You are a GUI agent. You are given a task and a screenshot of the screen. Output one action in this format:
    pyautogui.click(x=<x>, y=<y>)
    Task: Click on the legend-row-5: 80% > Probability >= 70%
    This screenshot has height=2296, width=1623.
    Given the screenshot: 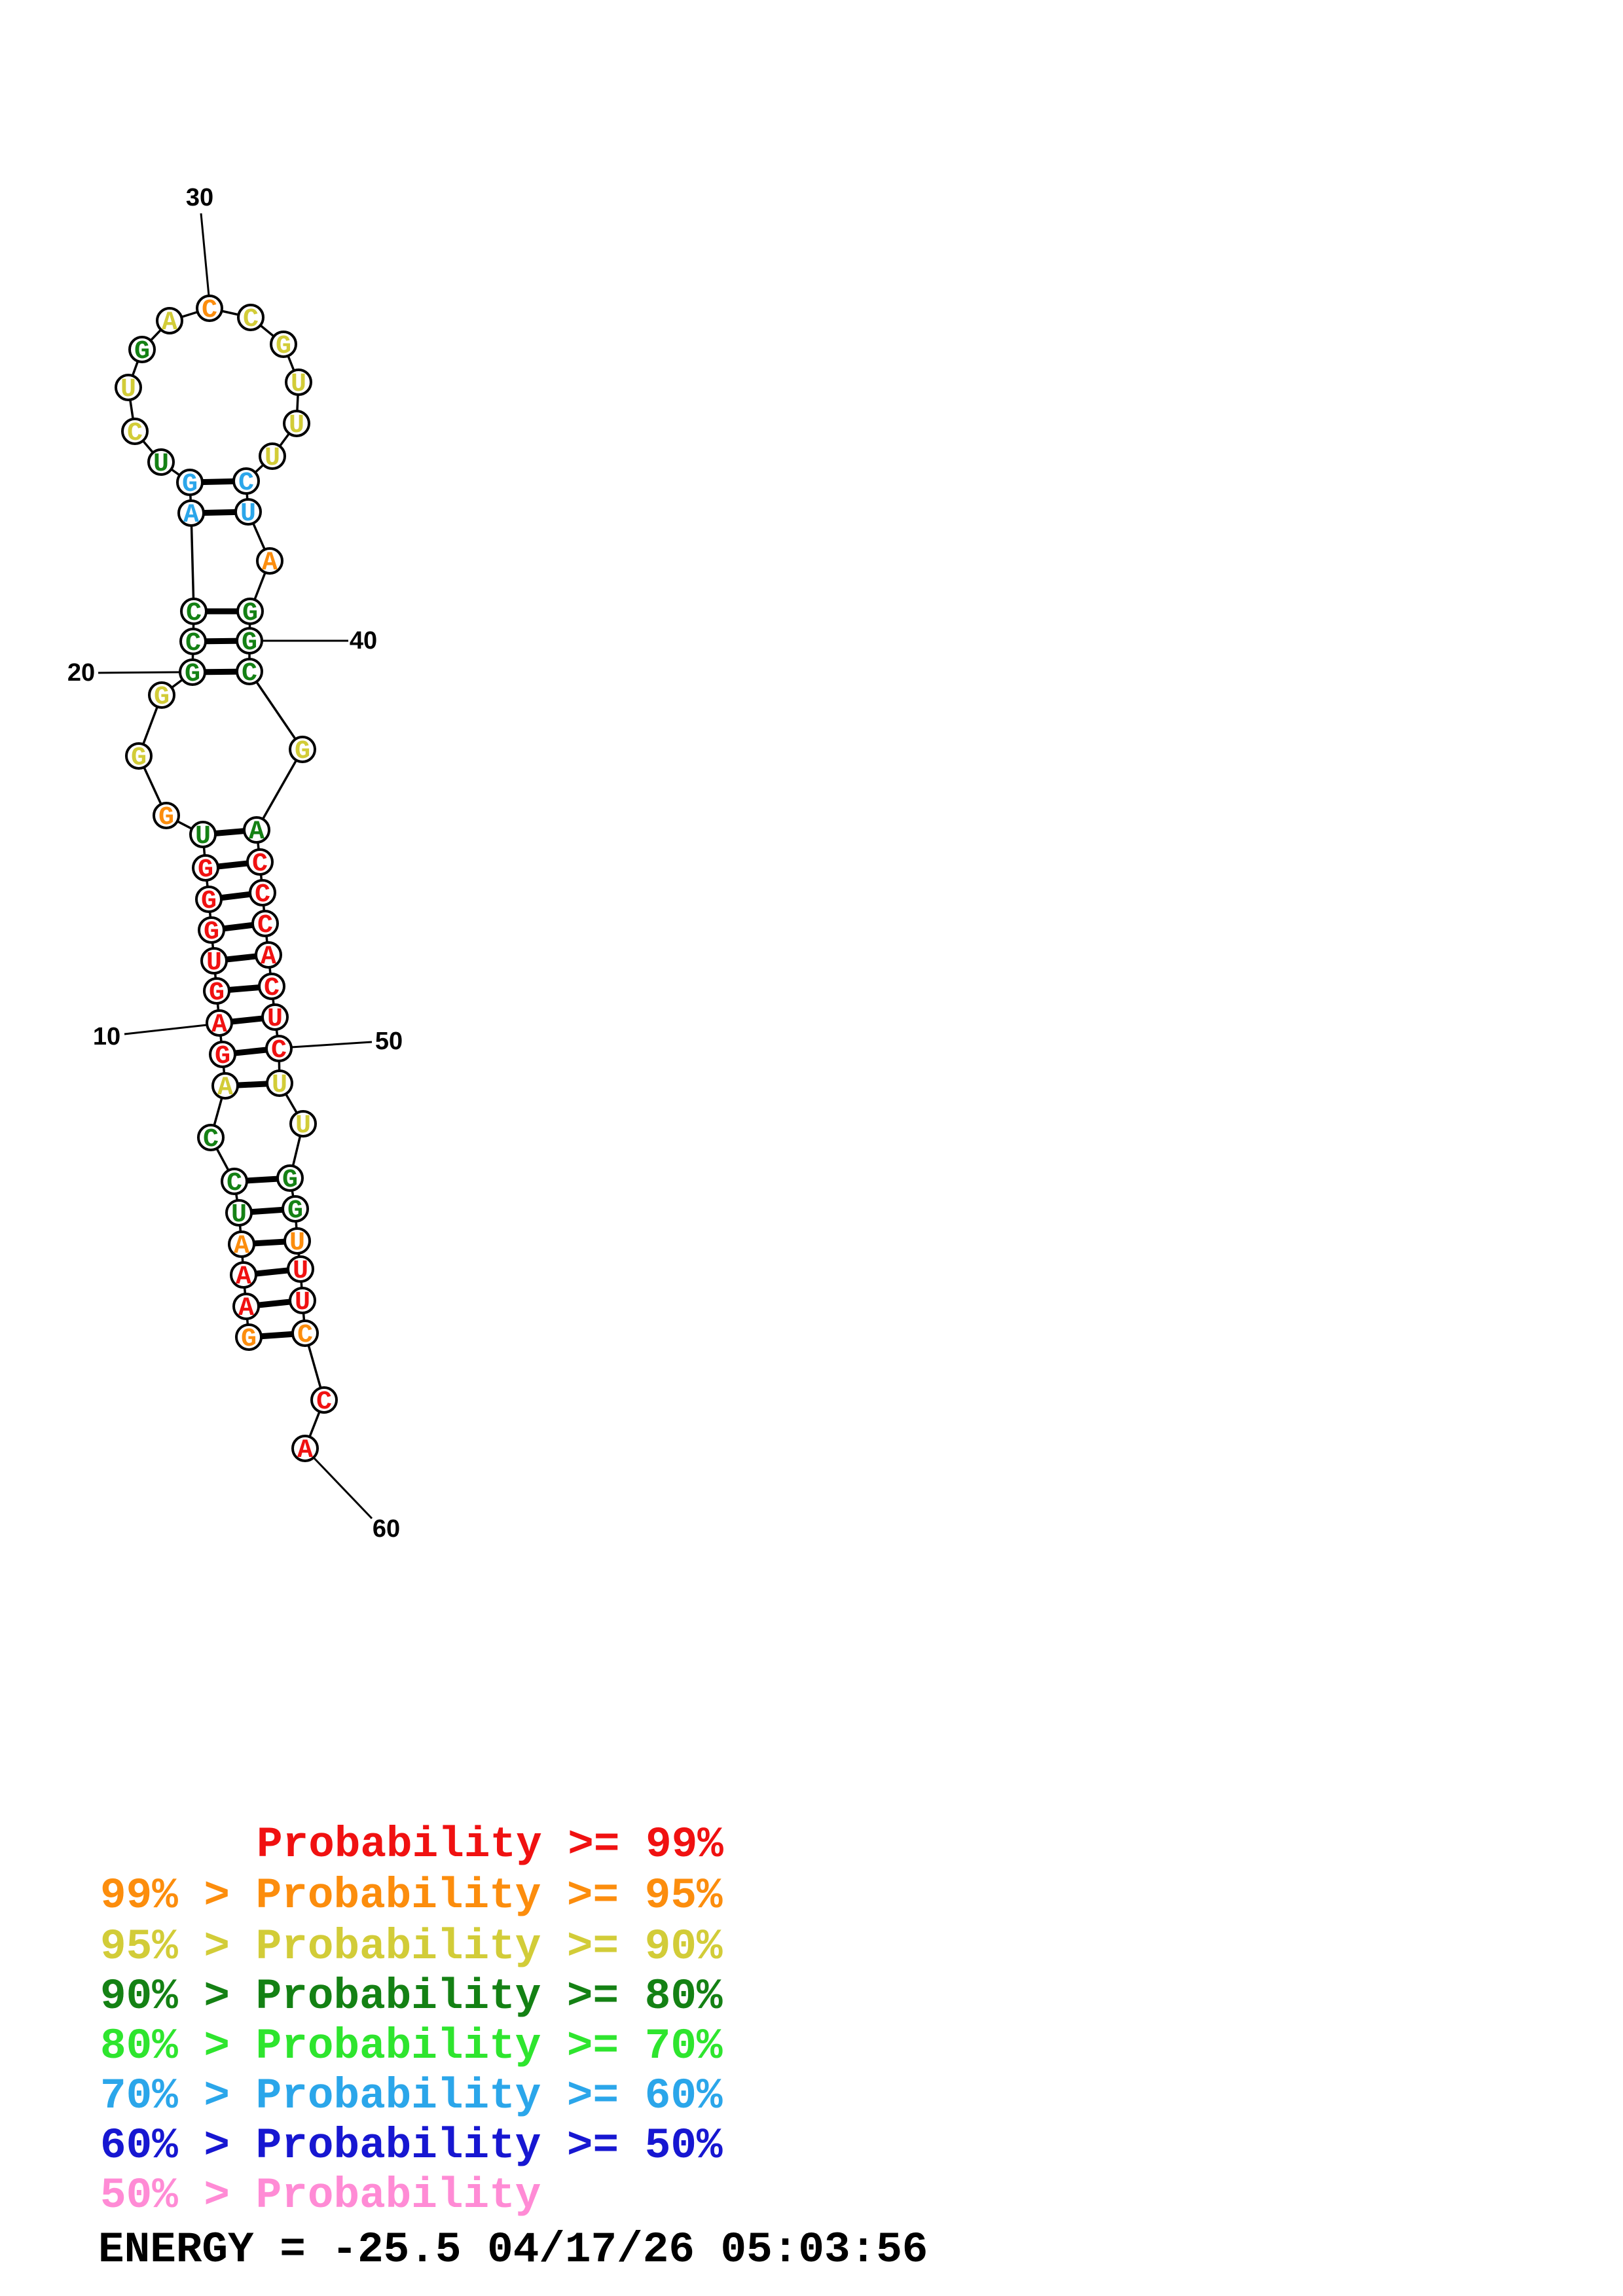 What is the action you would take?
    pyautogui.click(x=411, y=2046)
    